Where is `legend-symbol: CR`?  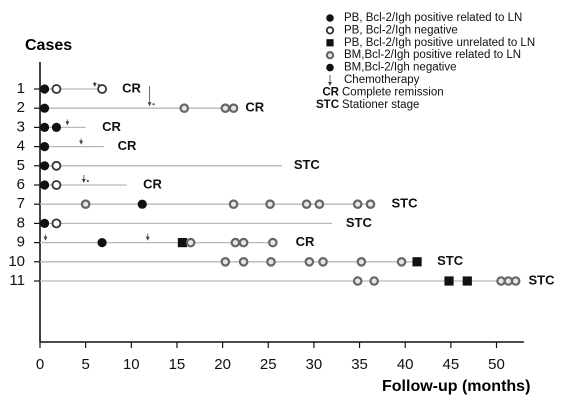
legend-symbol: CR is located at coordinates (330, 92).